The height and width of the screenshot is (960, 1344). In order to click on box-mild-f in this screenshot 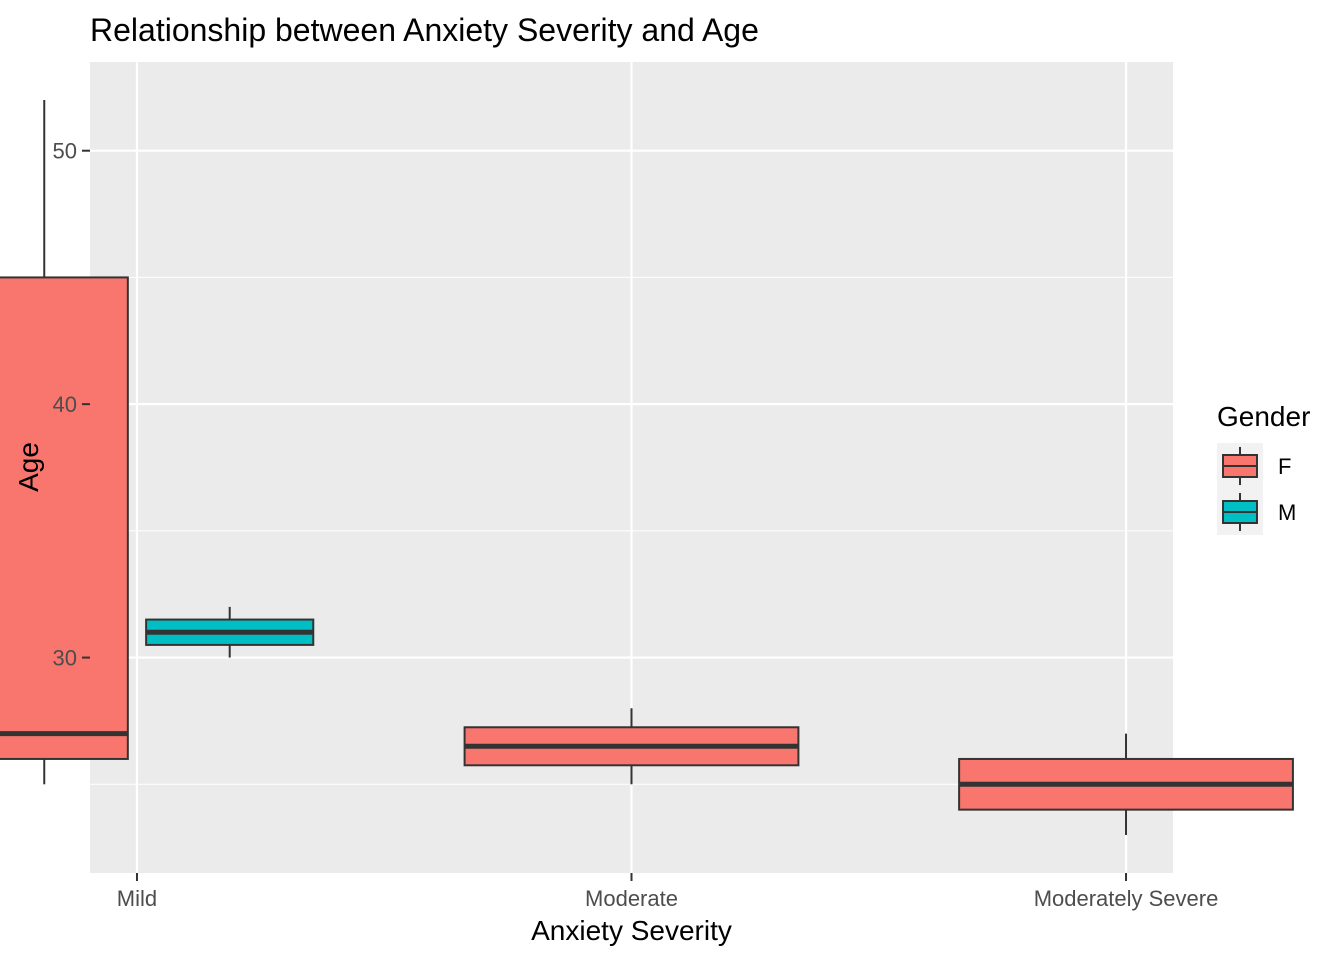, I will do `click(64, 442)`.